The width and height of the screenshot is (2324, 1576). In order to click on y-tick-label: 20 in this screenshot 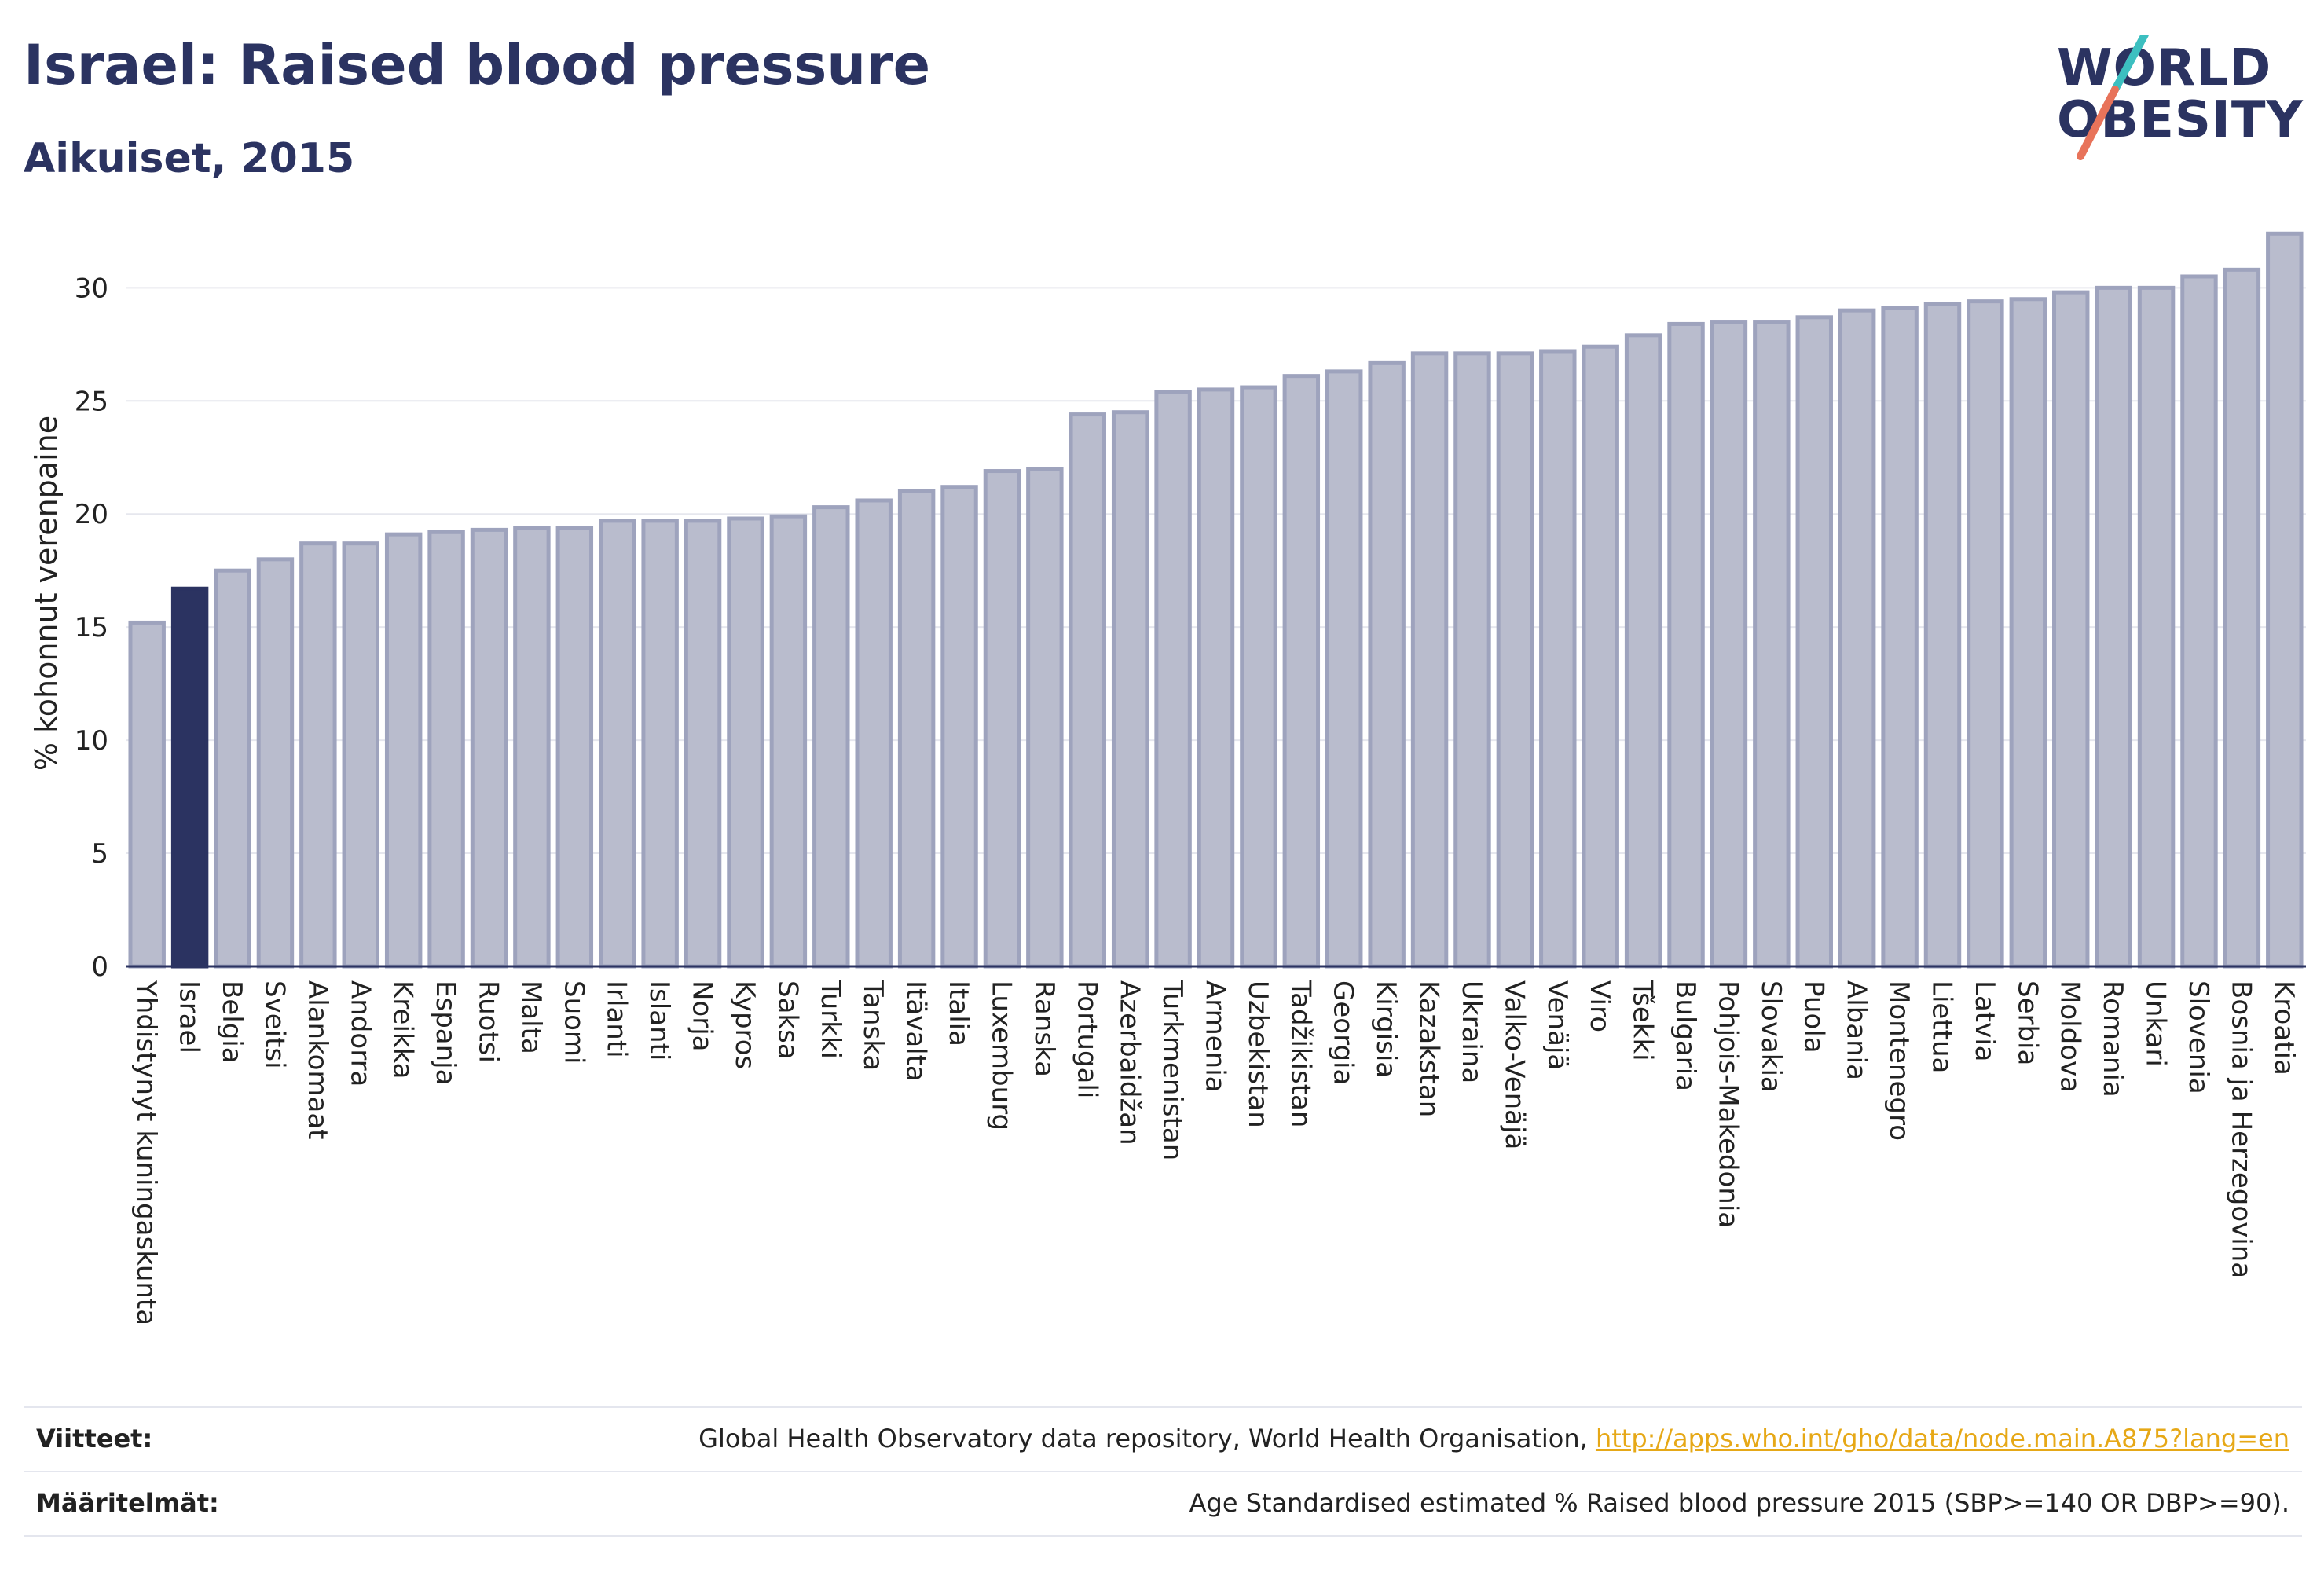, I will do `click(91, 514)`.